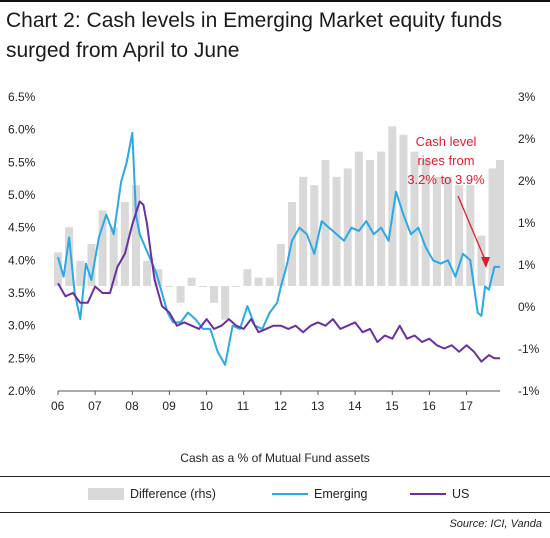 The width and height of the screenshot is (550, 538). Describe the element at coordinates (446, 141) in the screenshot. I see `annotation-text: Cash level` at that location.